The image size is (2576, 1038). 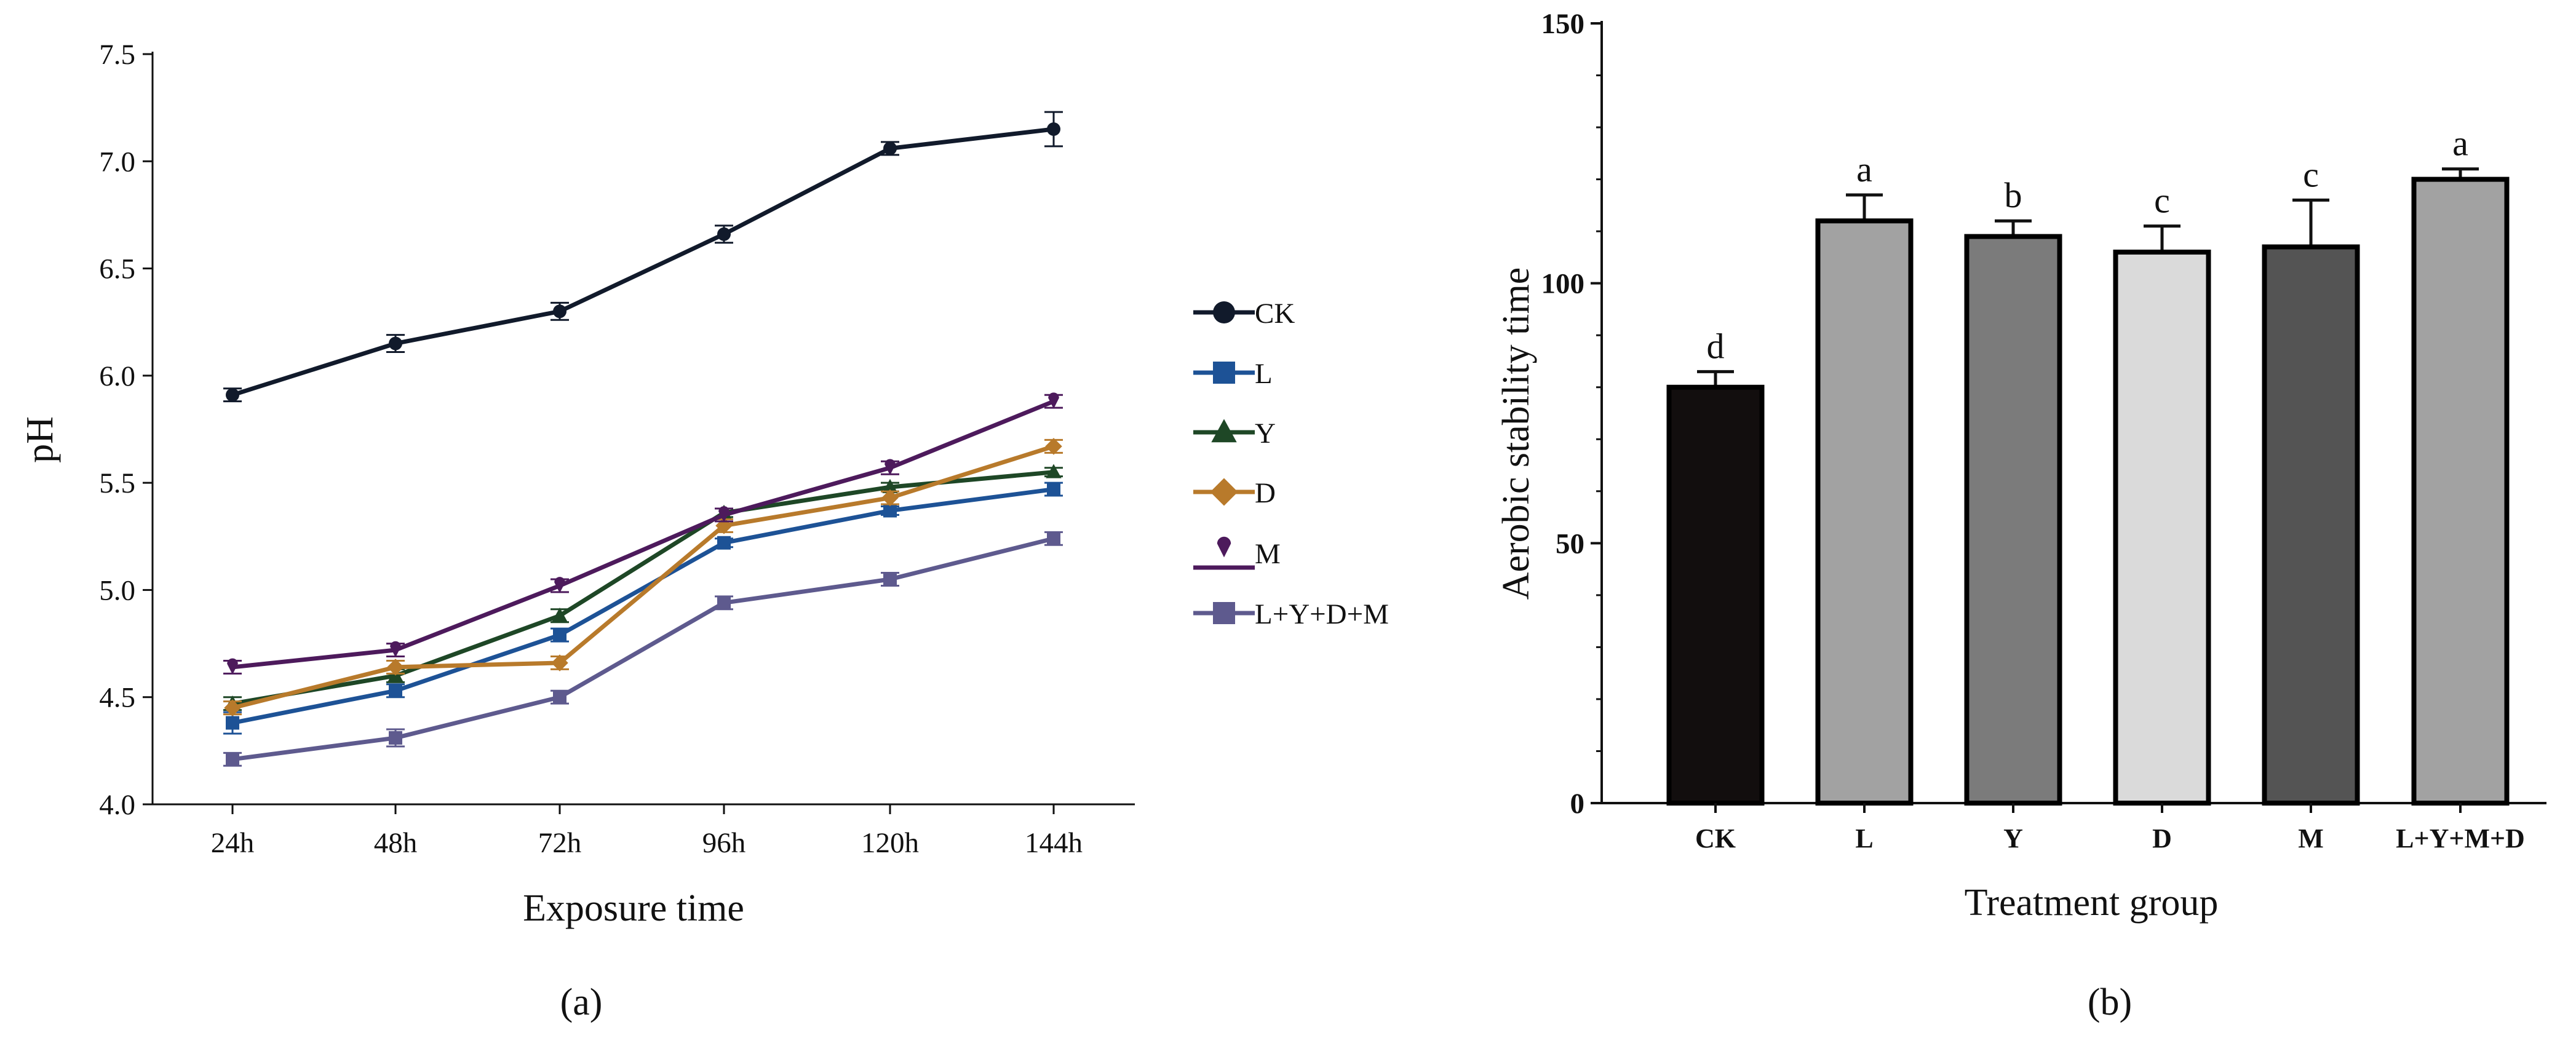 I want to click on series-l, so click(x=643, y=608).